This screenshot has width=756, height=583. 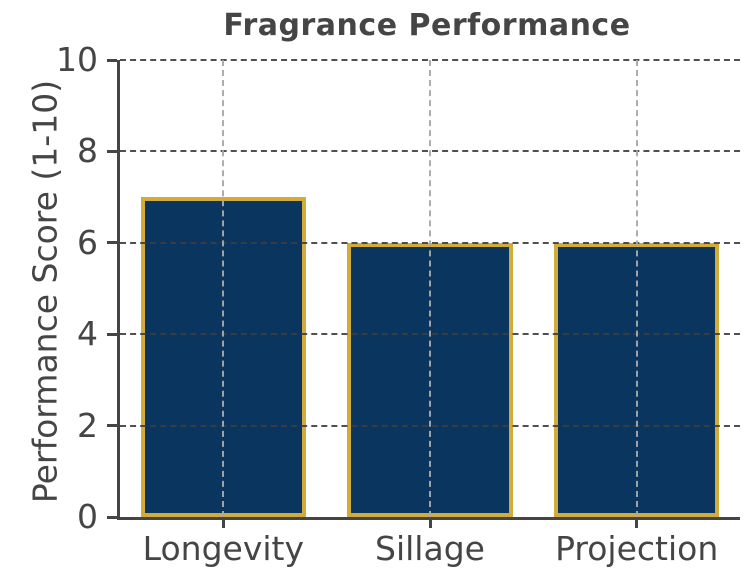 What do you see at coordinates (430, 548) in the screenshot?
I see `x-tick-label-sillage: Sillage` at bounding box center [430, 548].